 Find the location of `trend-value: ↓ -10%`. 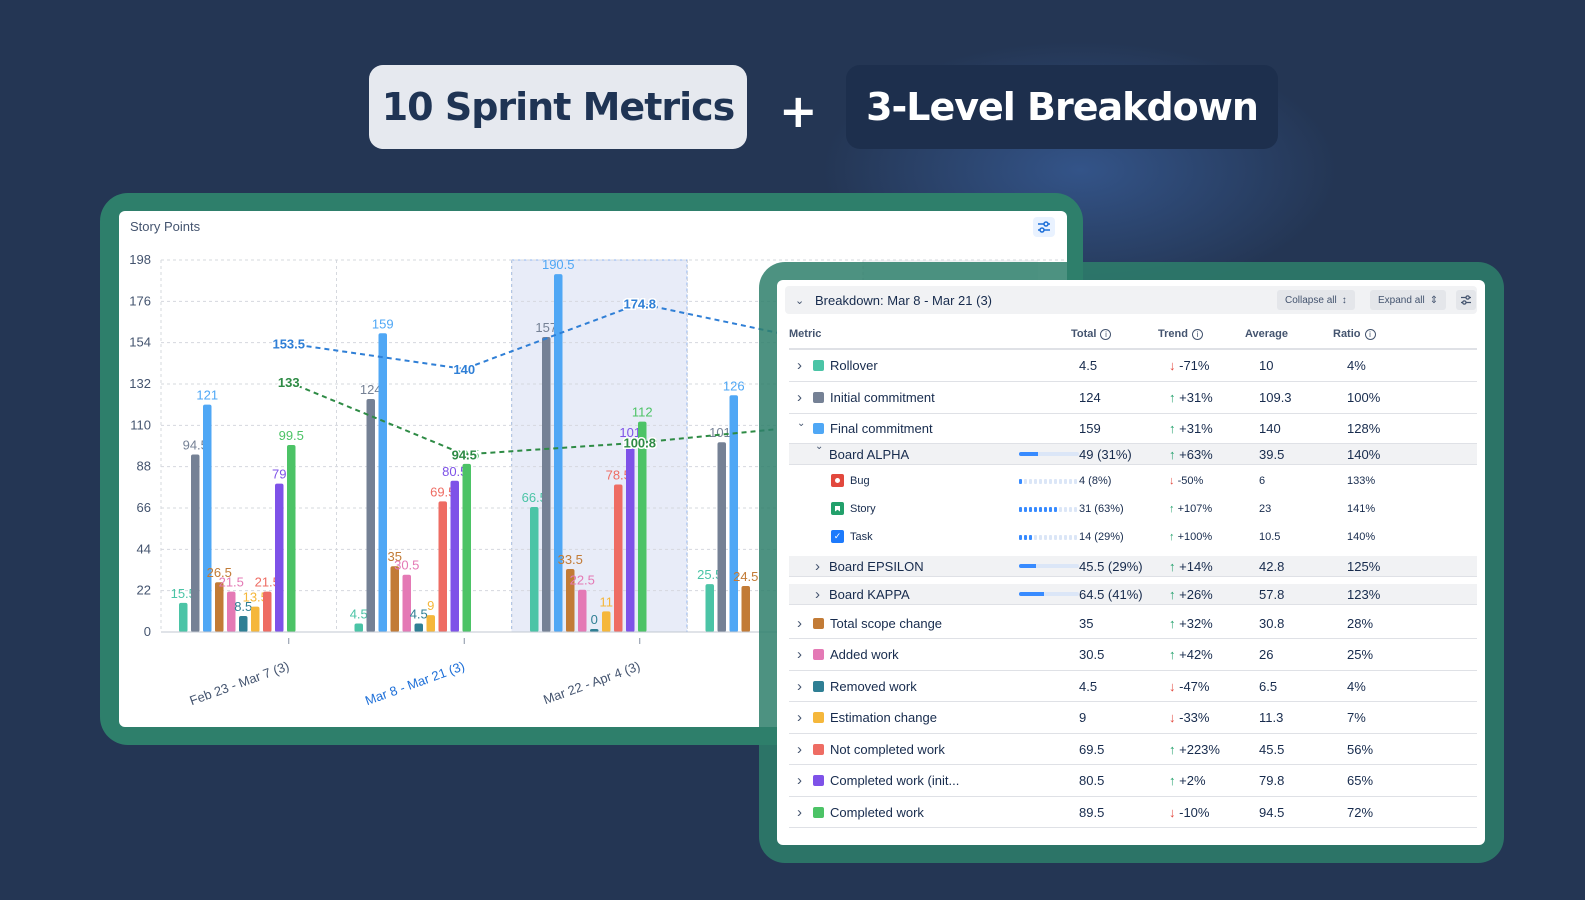

trend-value: ↓ -10% is located at coordinates (1189, 812).